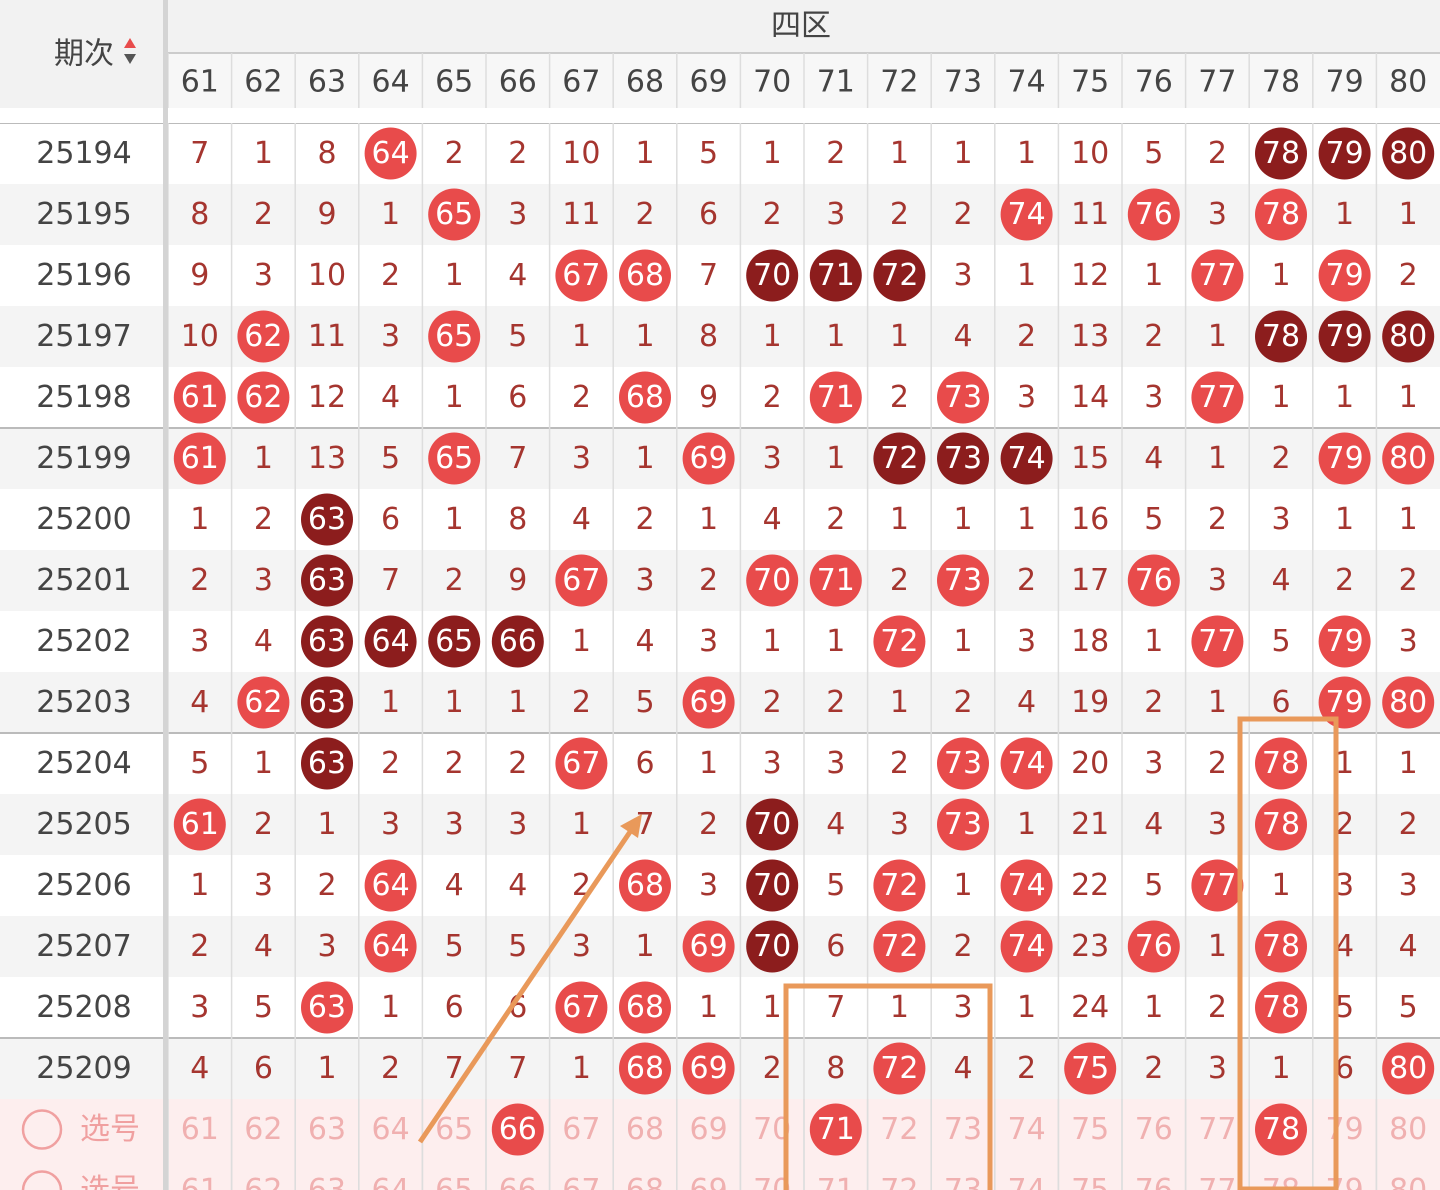 The image size is (1440, 1190). I want to click on column-header: 69, so click(709, 82).